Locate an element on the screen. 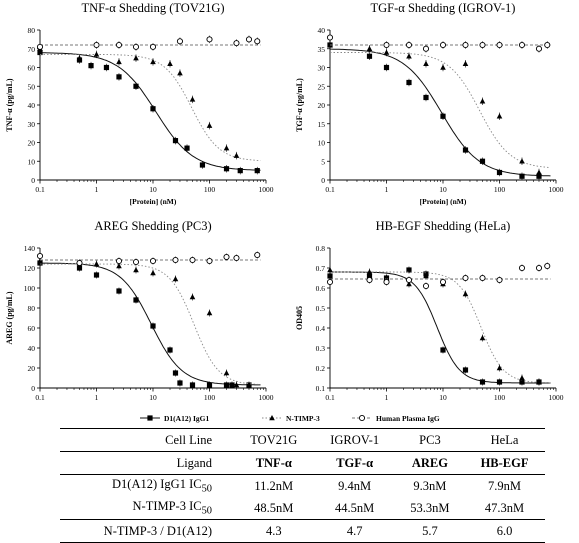 This screenshot has height=543, width=579. y-tick-label: 35 is located at coordinates (322, 49).